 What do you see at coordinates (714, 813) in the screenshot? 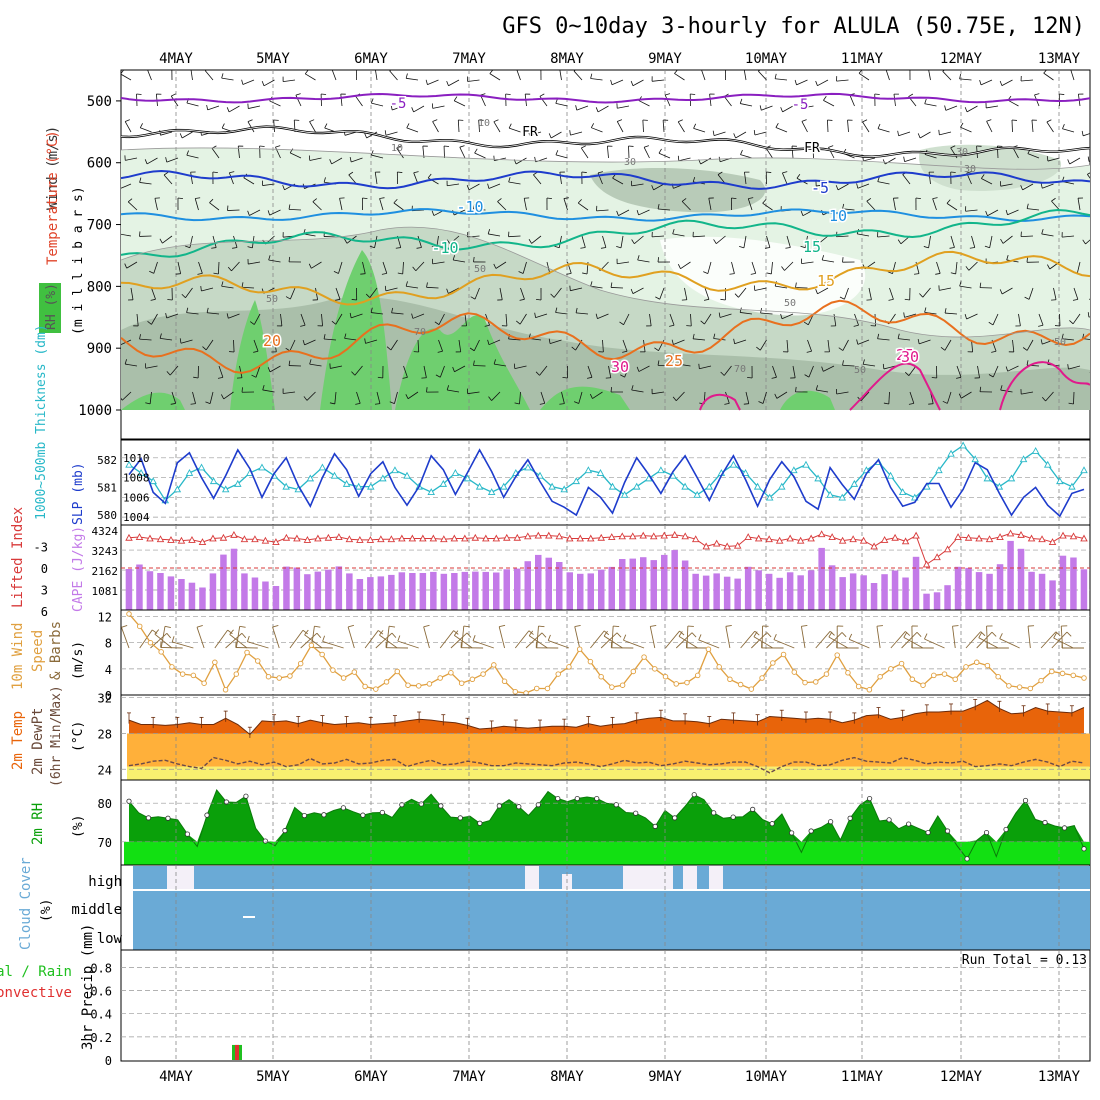
I see `rh2m-point` at bounding box center [714, 813].